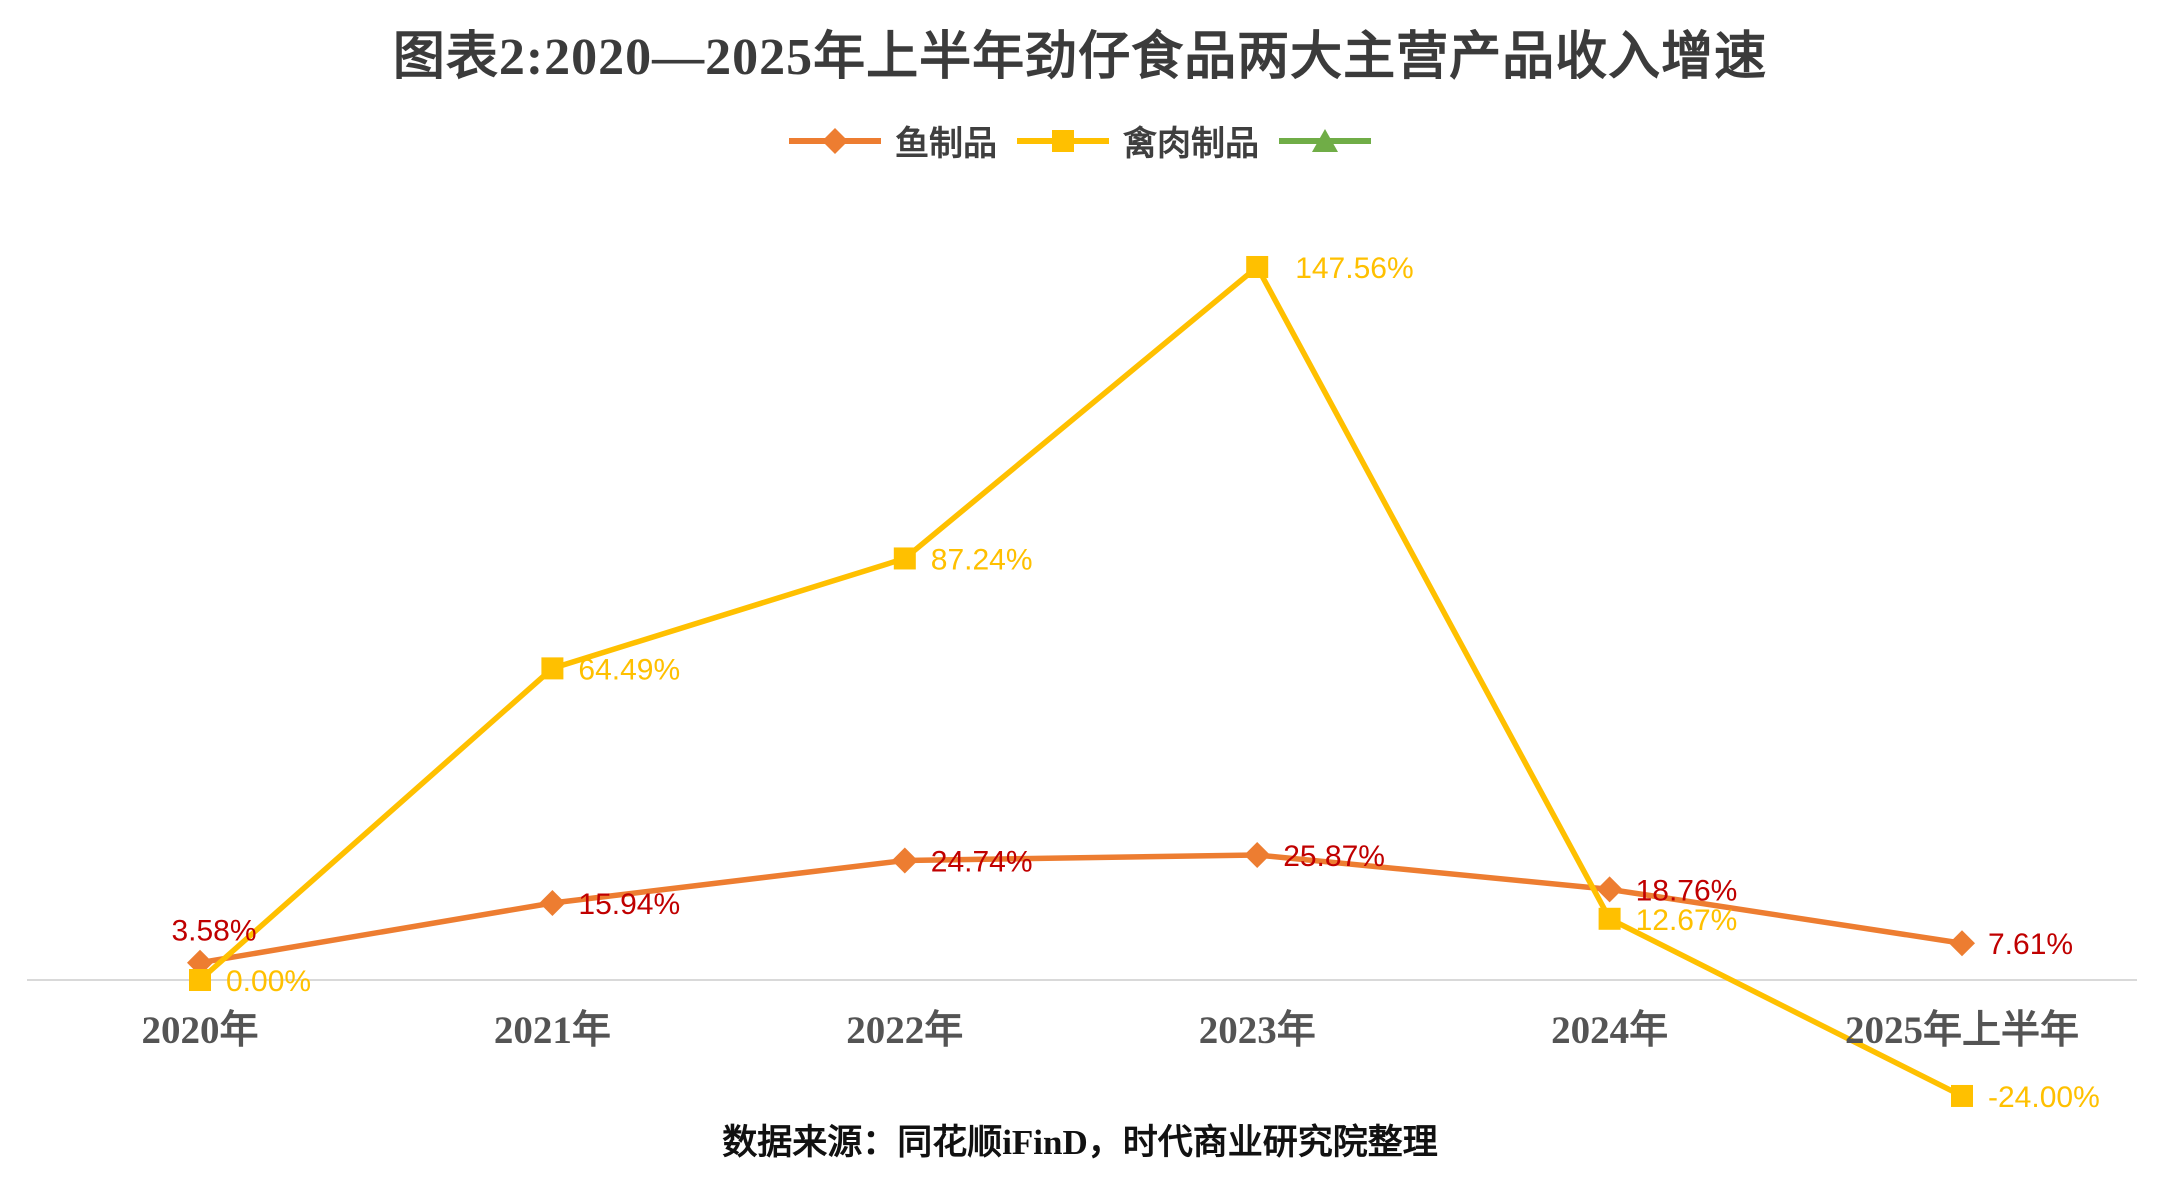  What do you see at coordinates (199, 1030) in the screenshot?
I see `x-axis-label: 2020年` at bounding box center [199, 1030].